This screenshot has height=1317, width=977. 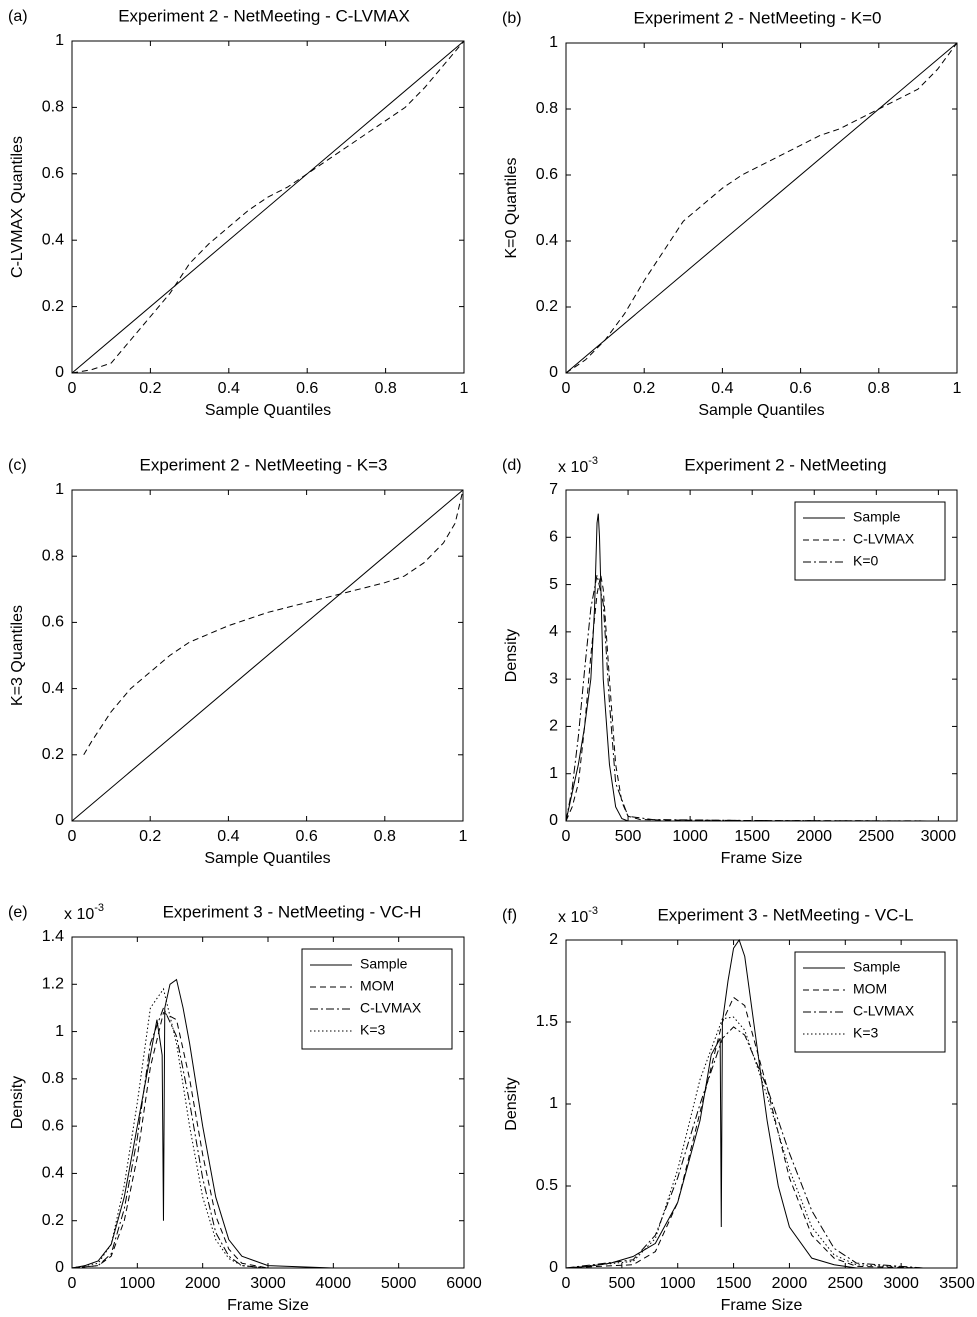 I want to click on x-tick-label: 4000, so click(x=334, y=1283).